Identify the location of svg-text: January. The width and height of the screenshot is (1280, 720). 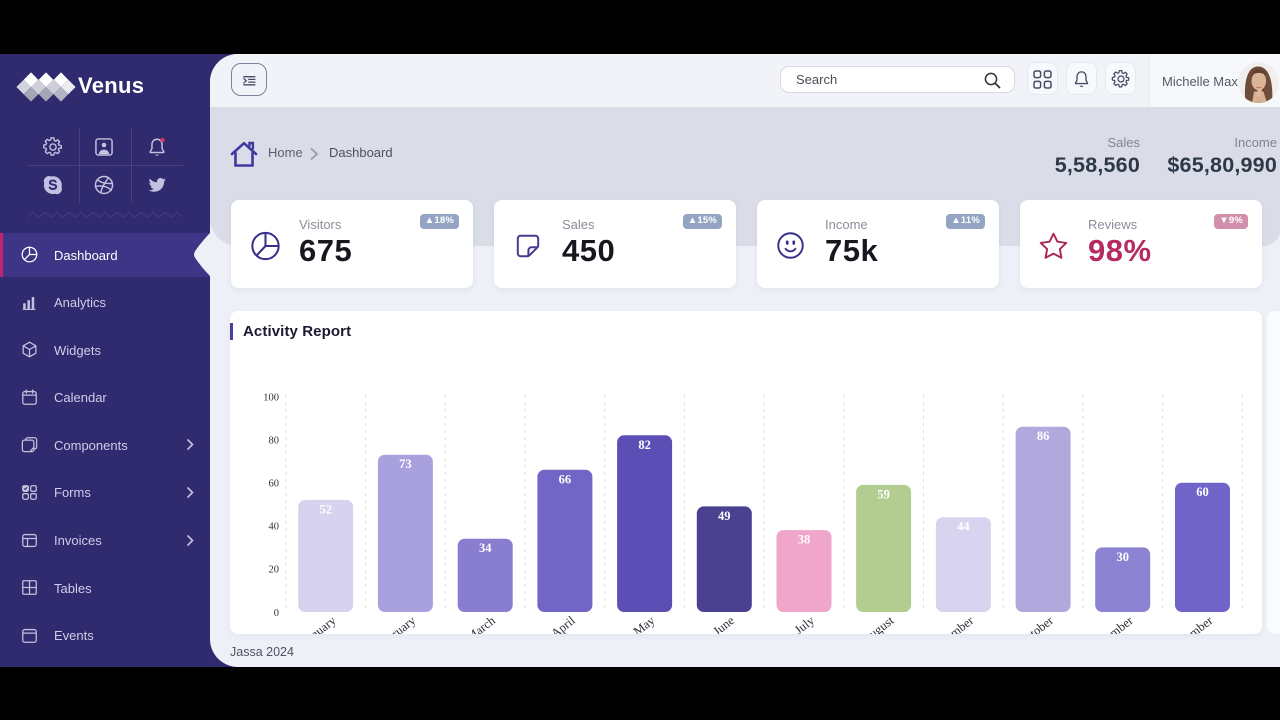
(319, 623).